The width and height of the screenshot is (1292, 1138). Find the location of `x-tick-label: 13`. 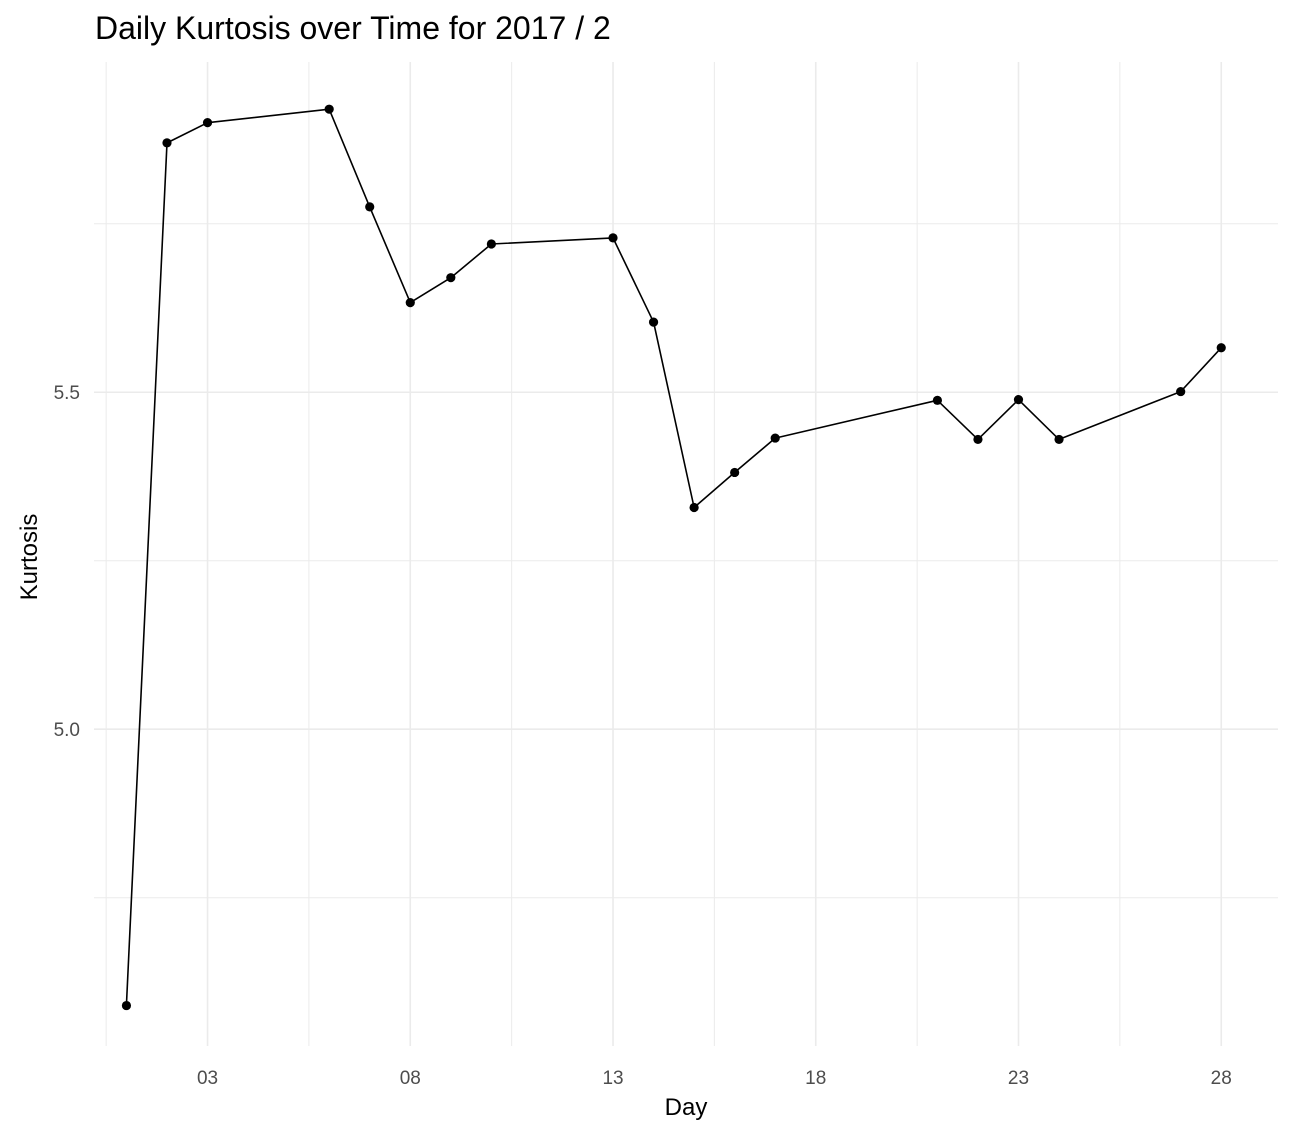

x-tick-label: 13 is located at coordinates (612, 1078).